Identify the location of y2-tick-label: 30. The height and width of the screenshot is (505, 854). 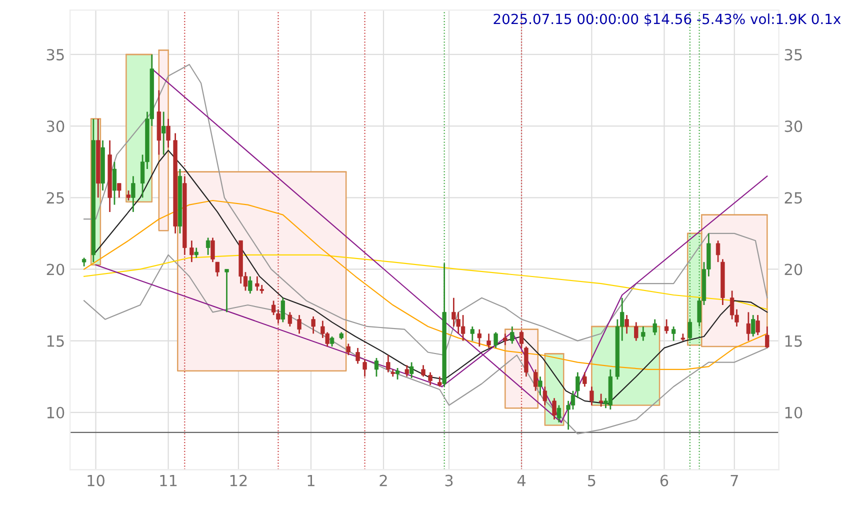
(793, 126).